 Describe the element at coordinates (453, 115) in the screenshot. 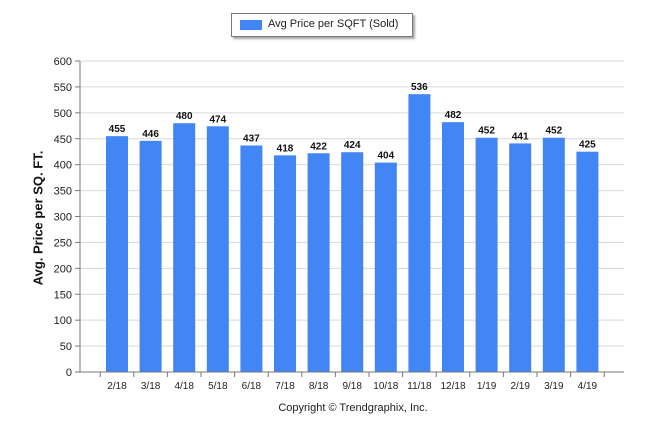

I see `data-label: 482` at that location.